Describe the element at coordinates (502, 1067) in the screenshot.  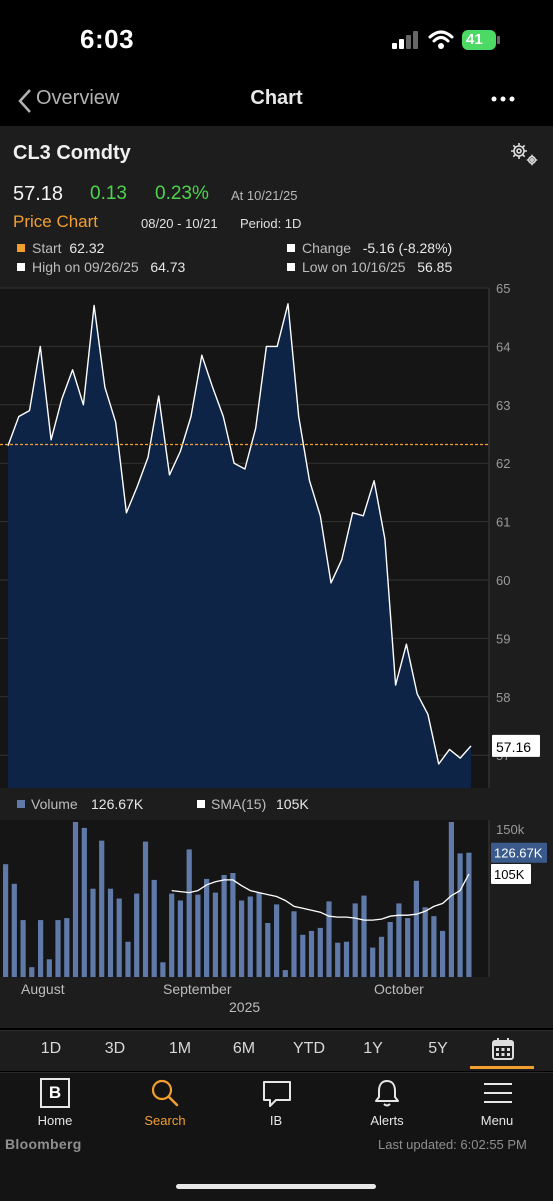
I see `timeframe-selected-indicator` at that location.